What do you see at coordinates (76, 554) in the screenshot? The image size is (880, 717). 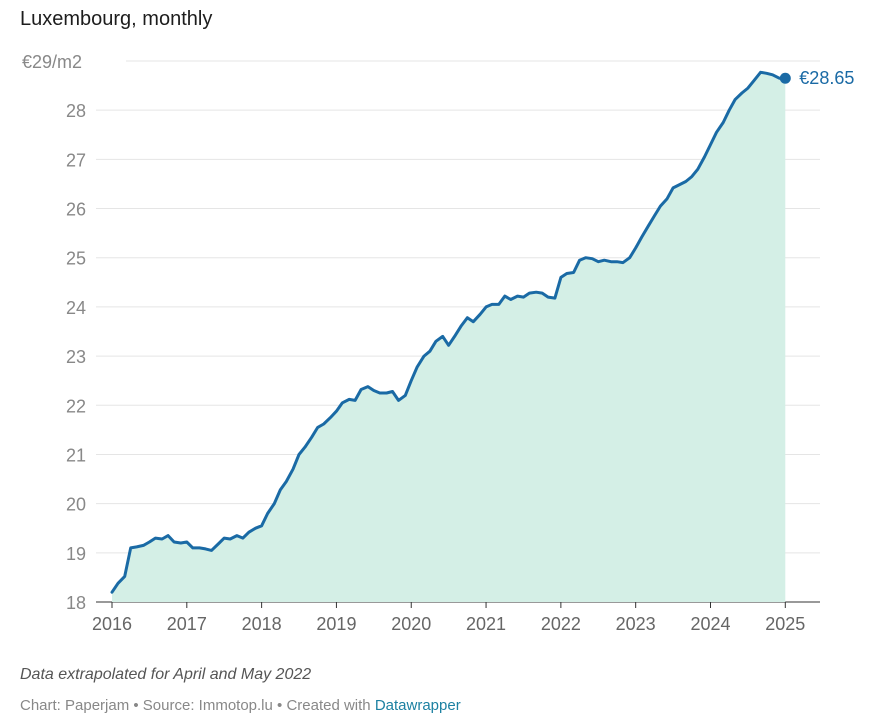 I see `y-tick-label: 19` at bounding box center [76, 554].